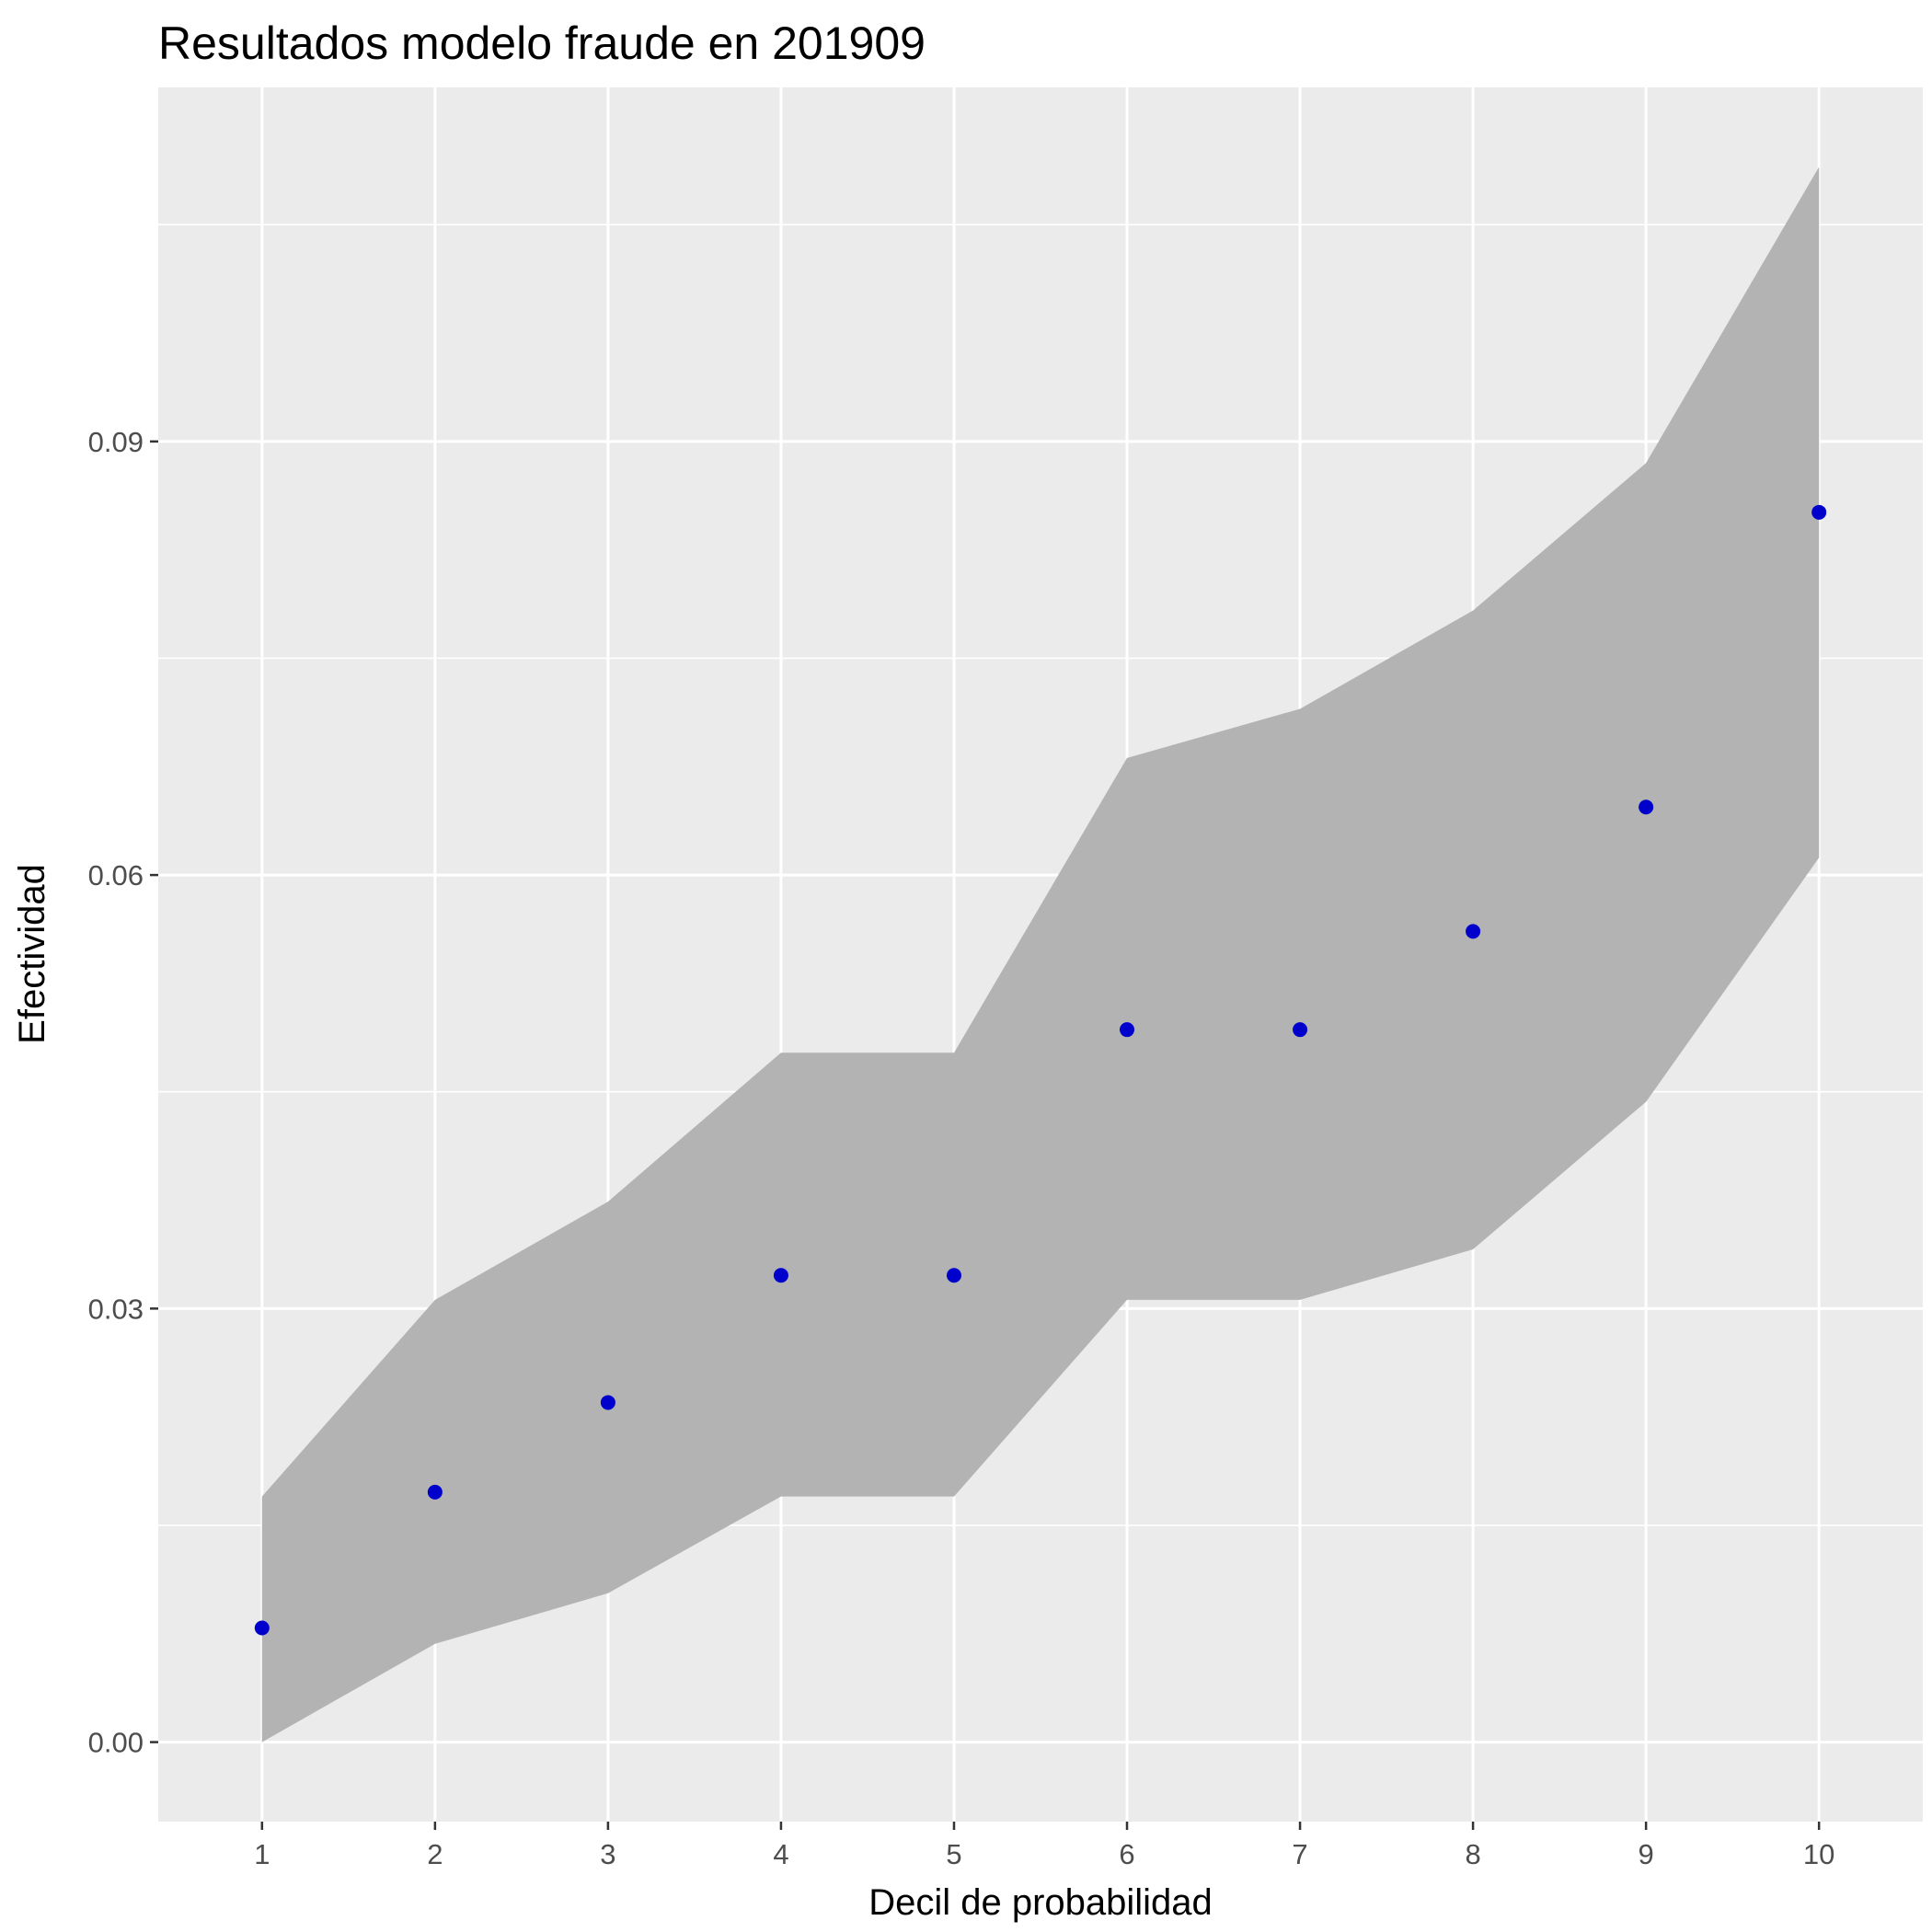 The image size is (1932, 1932). What do you see at coordinates (32, 954) in the screenshot?
I see `y-axis-title: Efectividad` at bounding box center [32, 954].